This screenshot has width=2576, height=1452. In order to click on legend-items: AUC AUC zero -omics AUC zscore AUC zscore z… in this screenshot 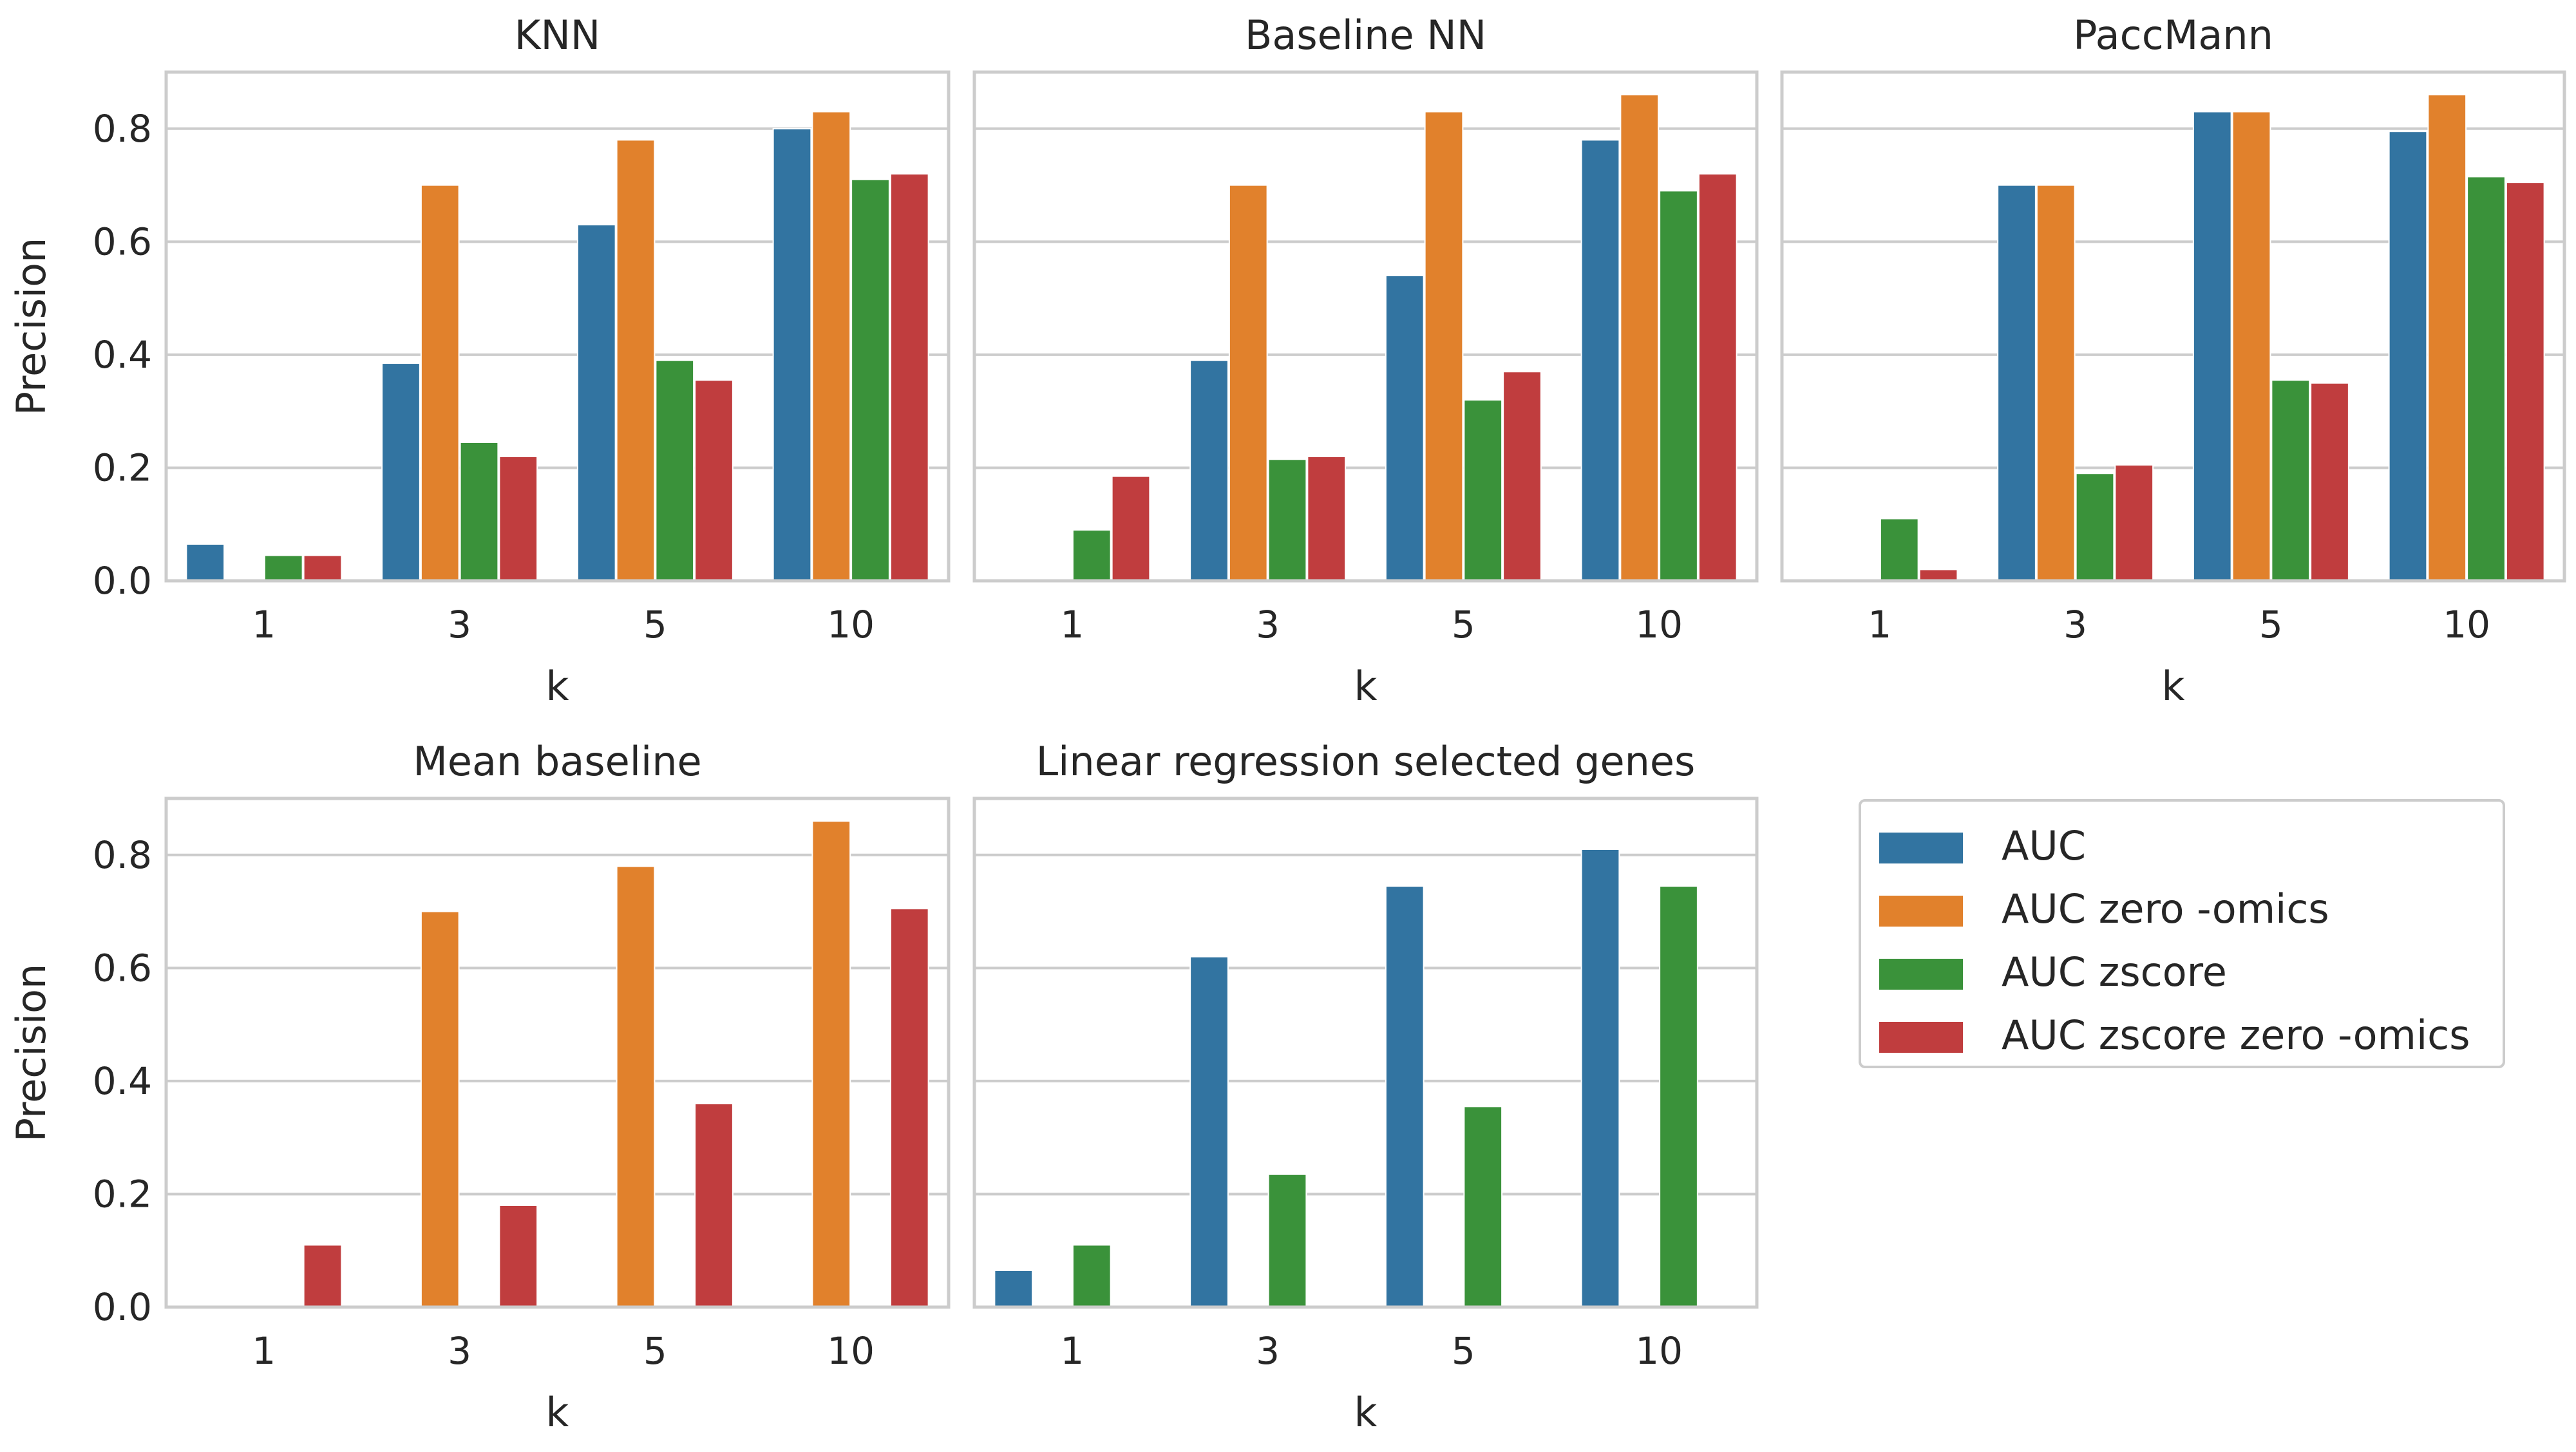, I will do `click(2174, 940)`.